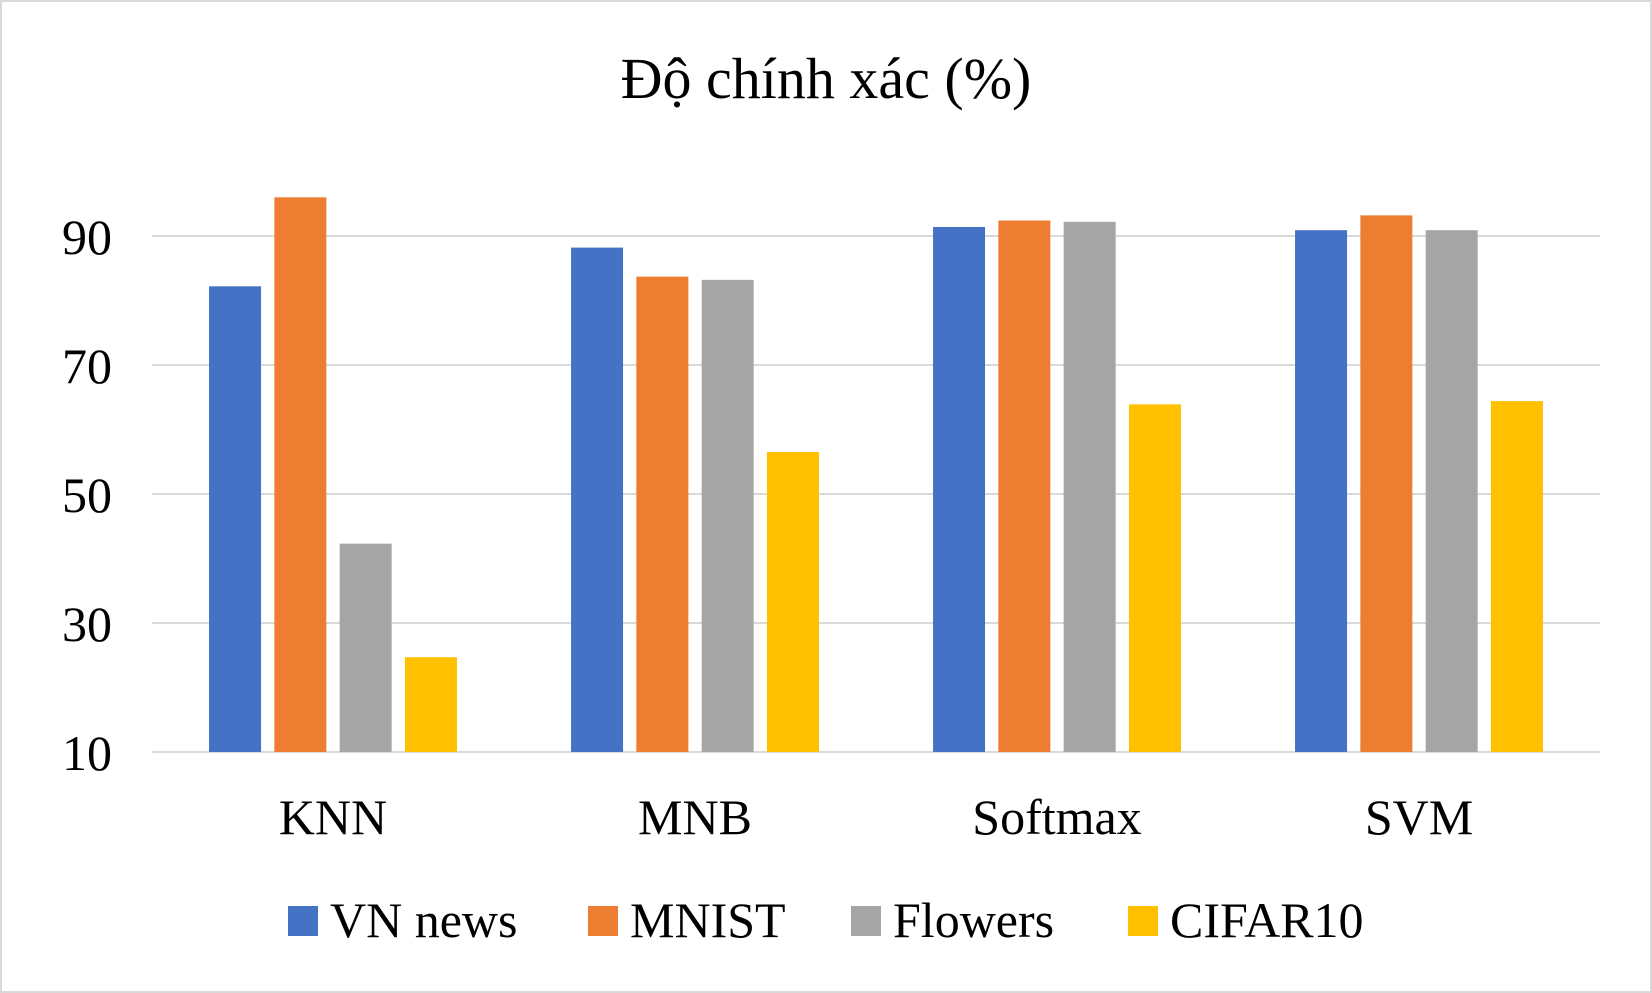 The height and width of the screenshot is (993, 1652). I want to click on legend-label: MNIST, so click(708, 920).